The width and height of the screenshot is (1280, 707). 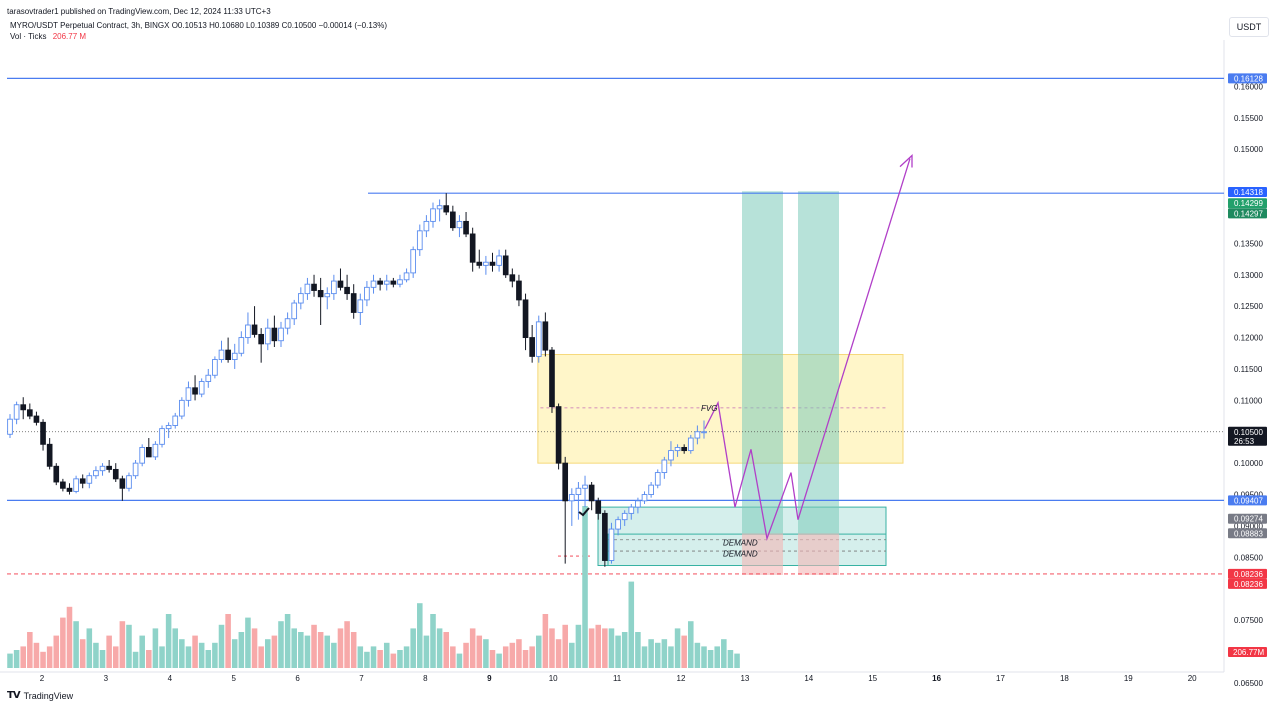 What do you see at coordinates (1247, 436) in the screenshot?
I see `last-price-tag` at bounding box center [1247, 436].